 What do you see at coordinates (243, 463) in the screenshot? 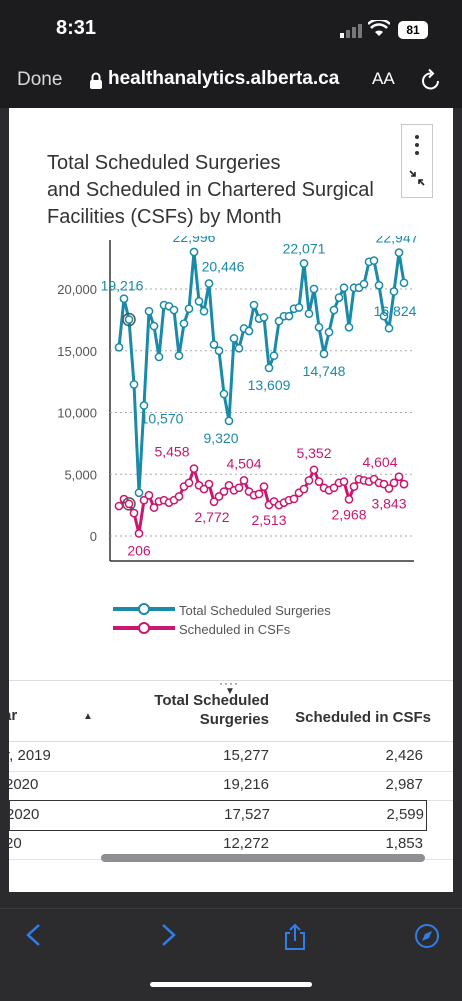
I see `data-label-csf: 4,504` at bounding box center [243, 463].